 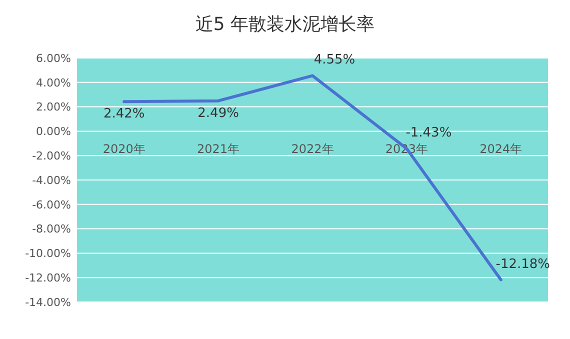 What do you see at coordinates (285, 24) in the screenshot?
I see `chart-title: 近5 年散装水泥增长率` at bounding box center [285, 24].